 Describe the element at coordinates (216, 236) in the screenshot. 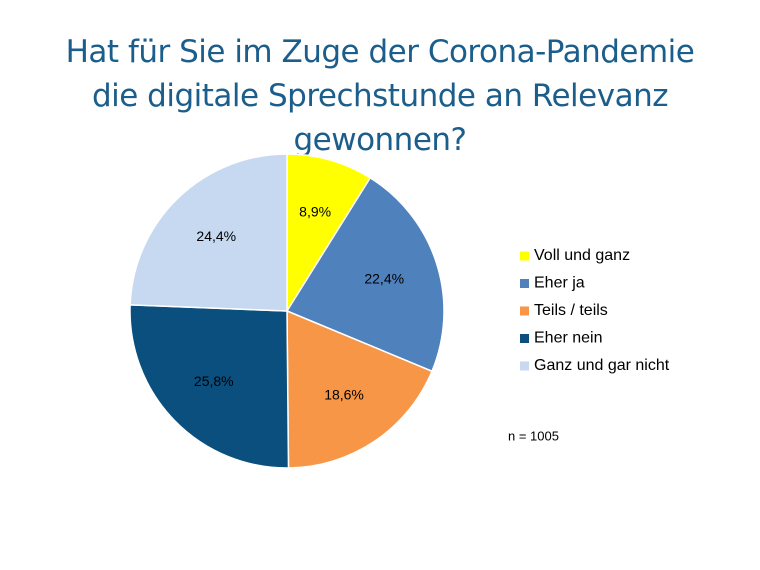

I see `data-label: 24,4%` at that location.